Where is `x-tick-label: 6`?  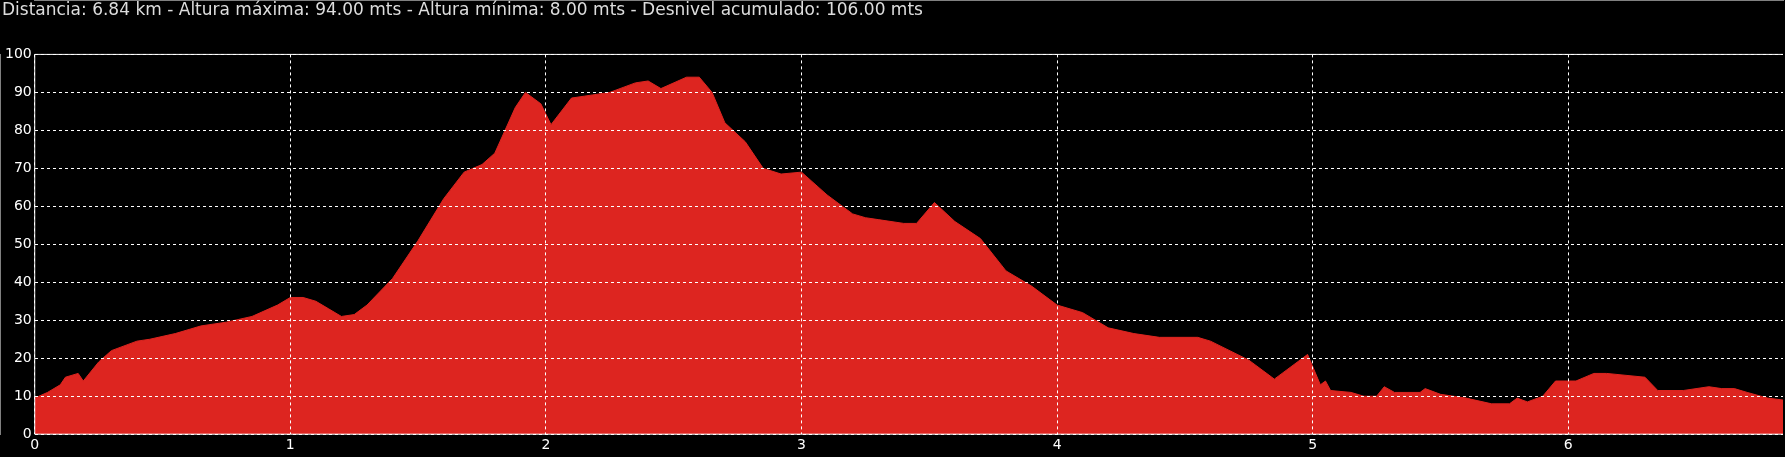 x-tick-label: 6 is located at coordinates (1568, 444).